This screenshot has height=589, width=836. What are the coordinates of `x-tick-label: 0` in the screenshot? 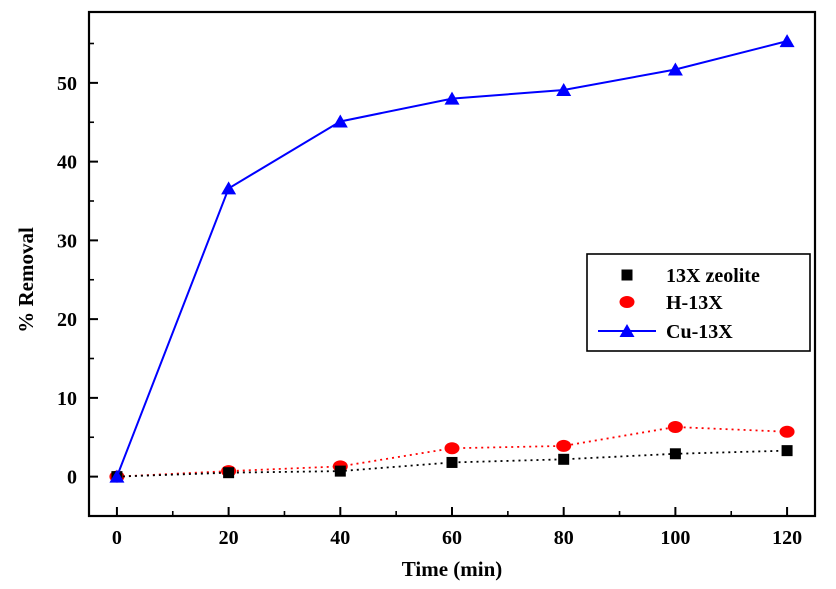 It's located at (117, 538).